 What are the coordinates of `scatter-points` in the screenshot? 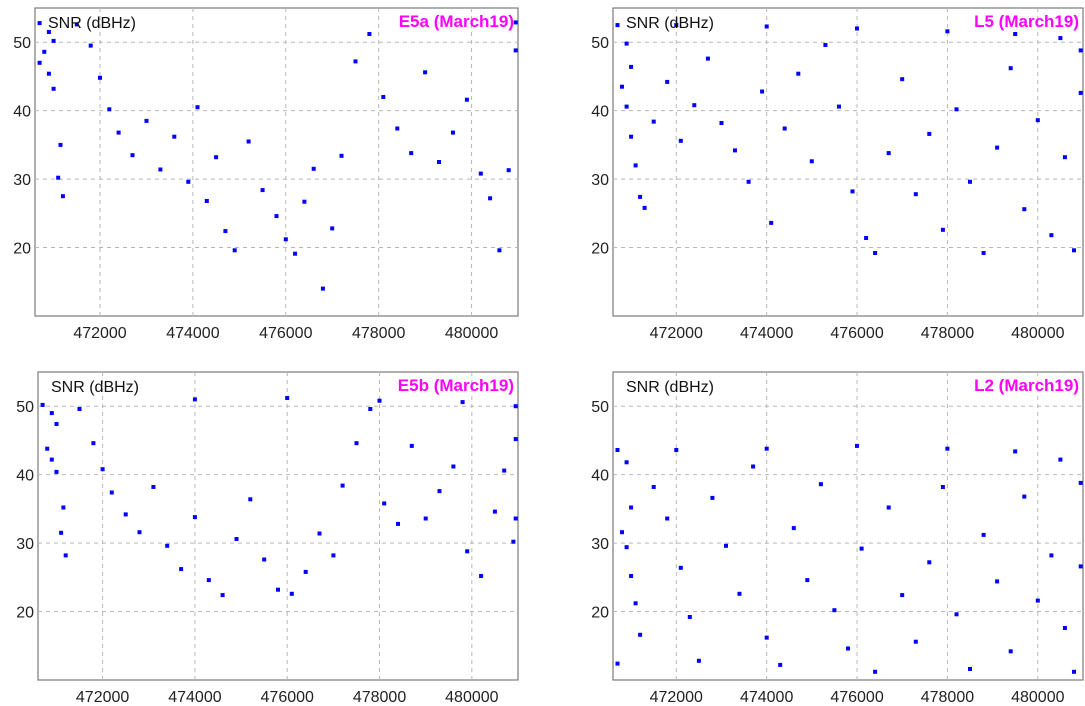 It's located at (279, 497).